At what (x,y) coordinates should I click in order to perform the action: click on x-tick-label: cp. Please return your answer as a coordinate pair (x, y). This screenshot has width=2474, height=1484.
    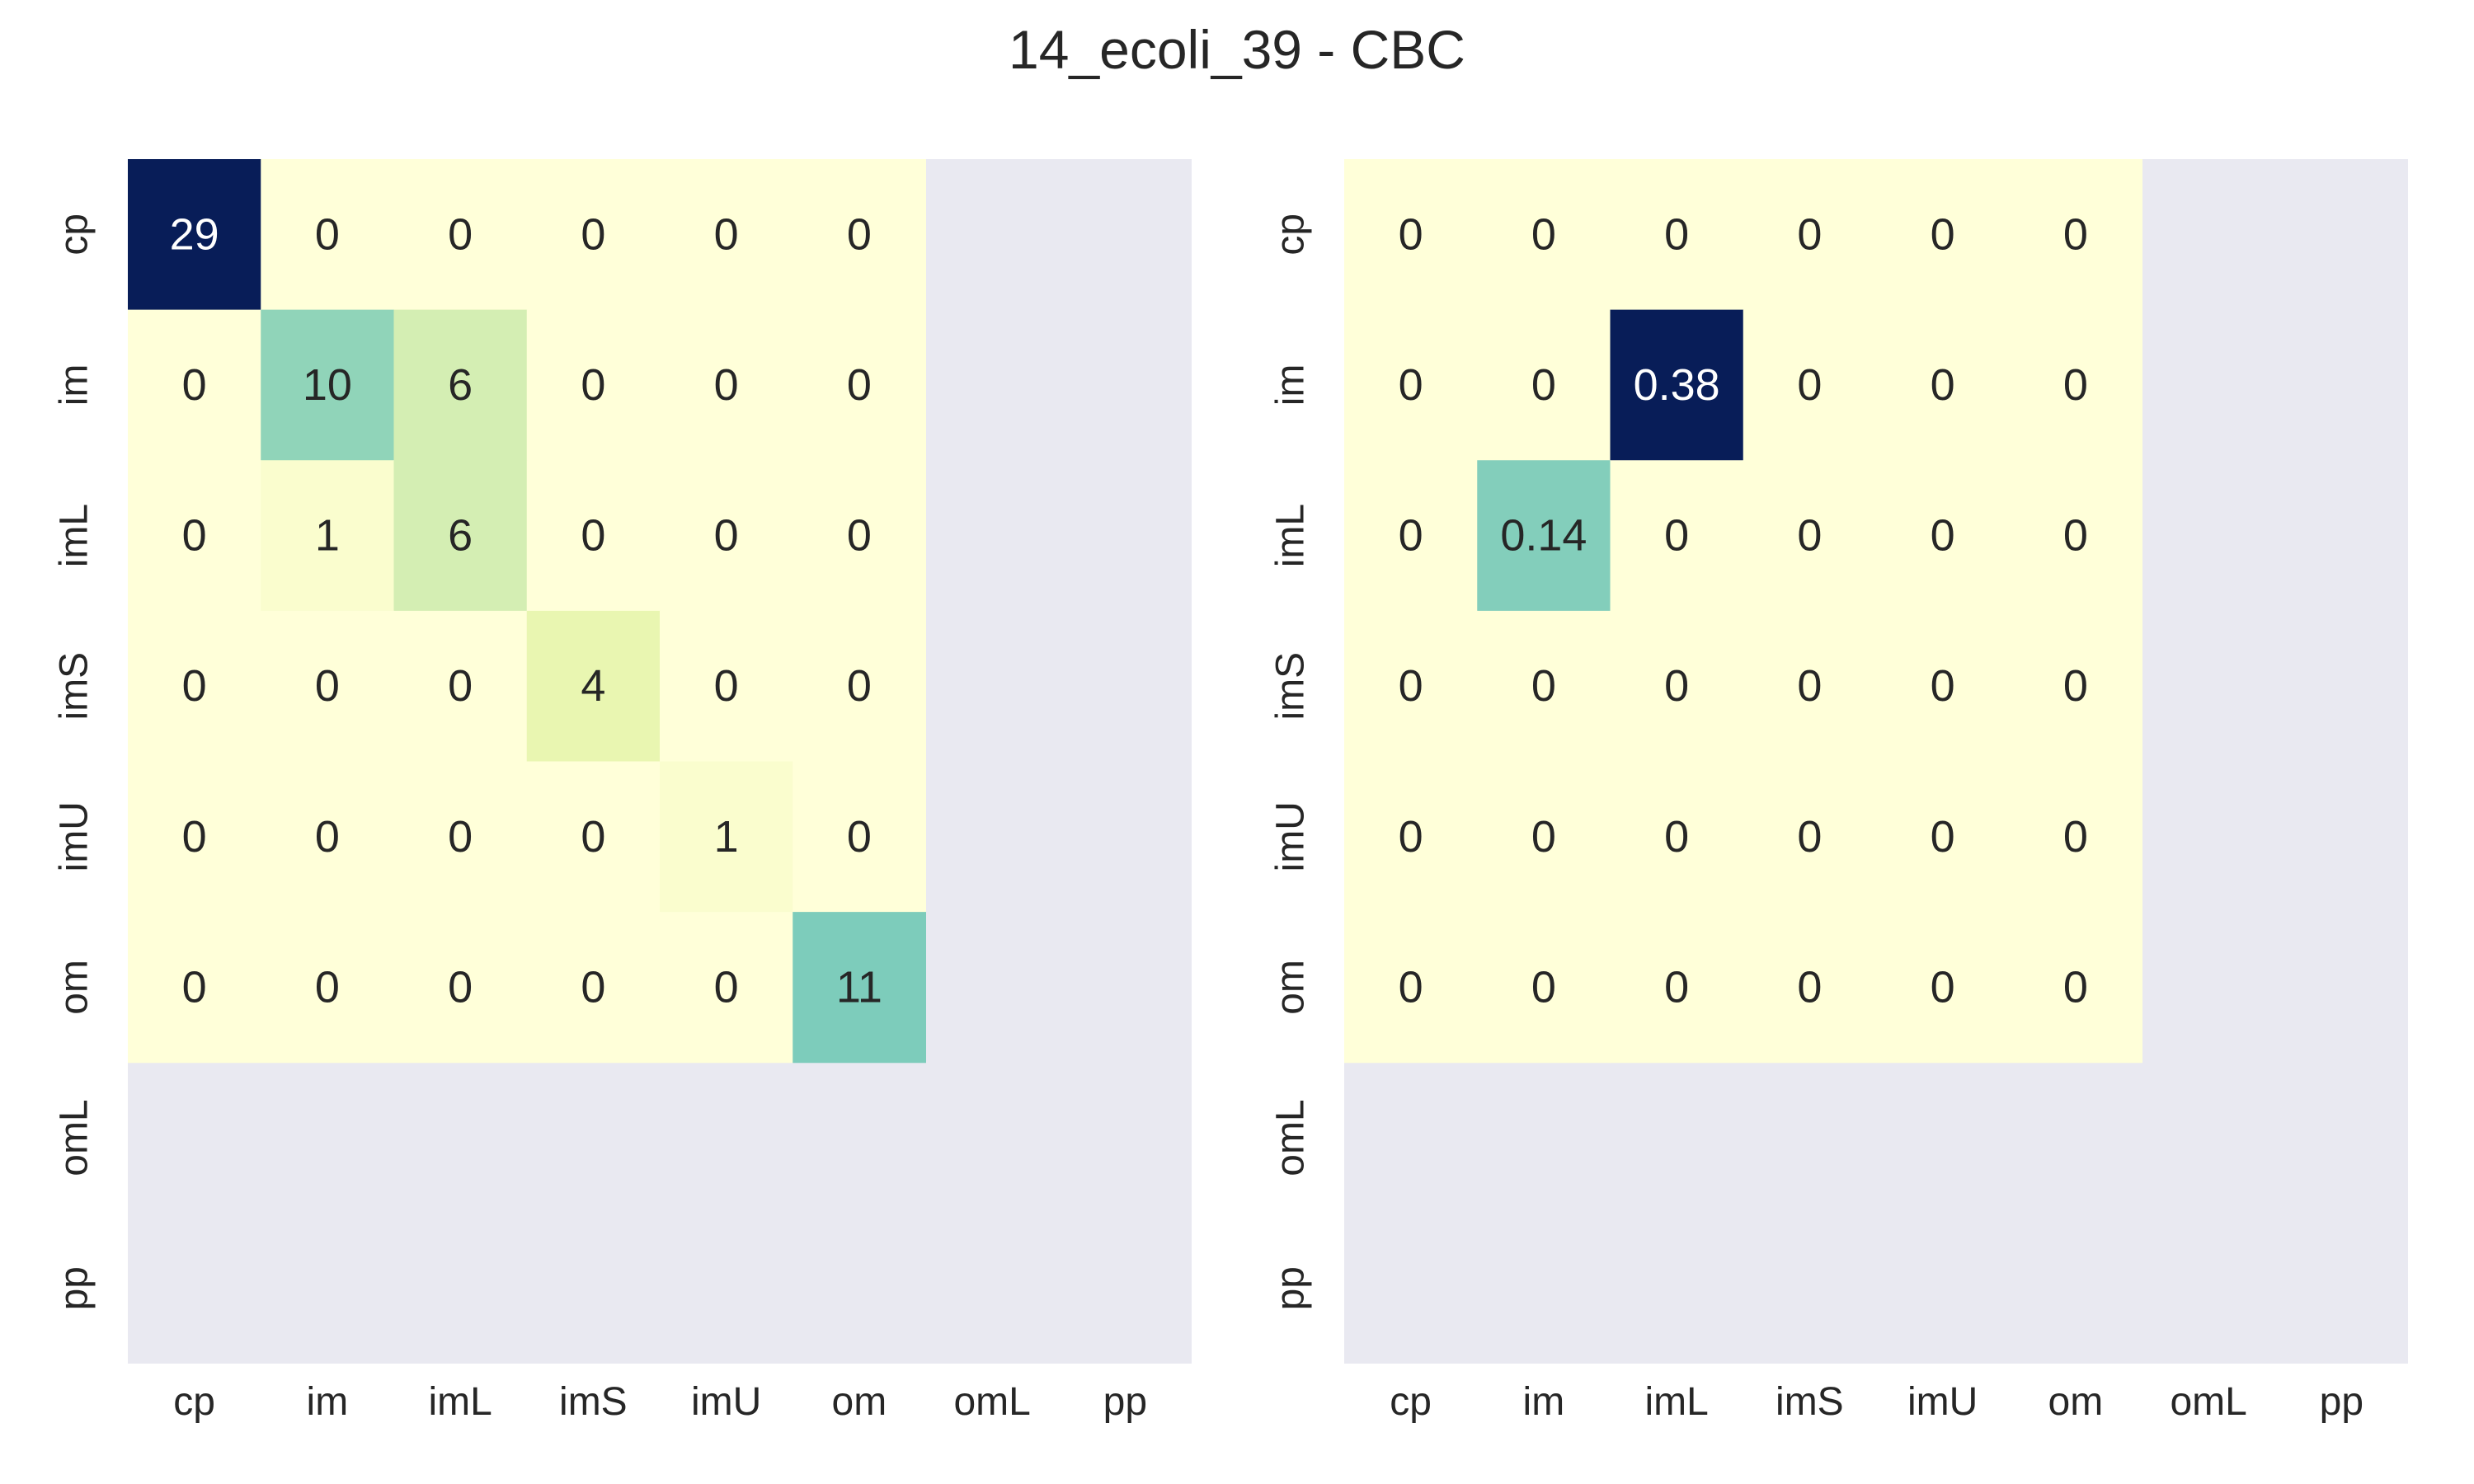
    Looking at the image, I should click on (1411, 1402).